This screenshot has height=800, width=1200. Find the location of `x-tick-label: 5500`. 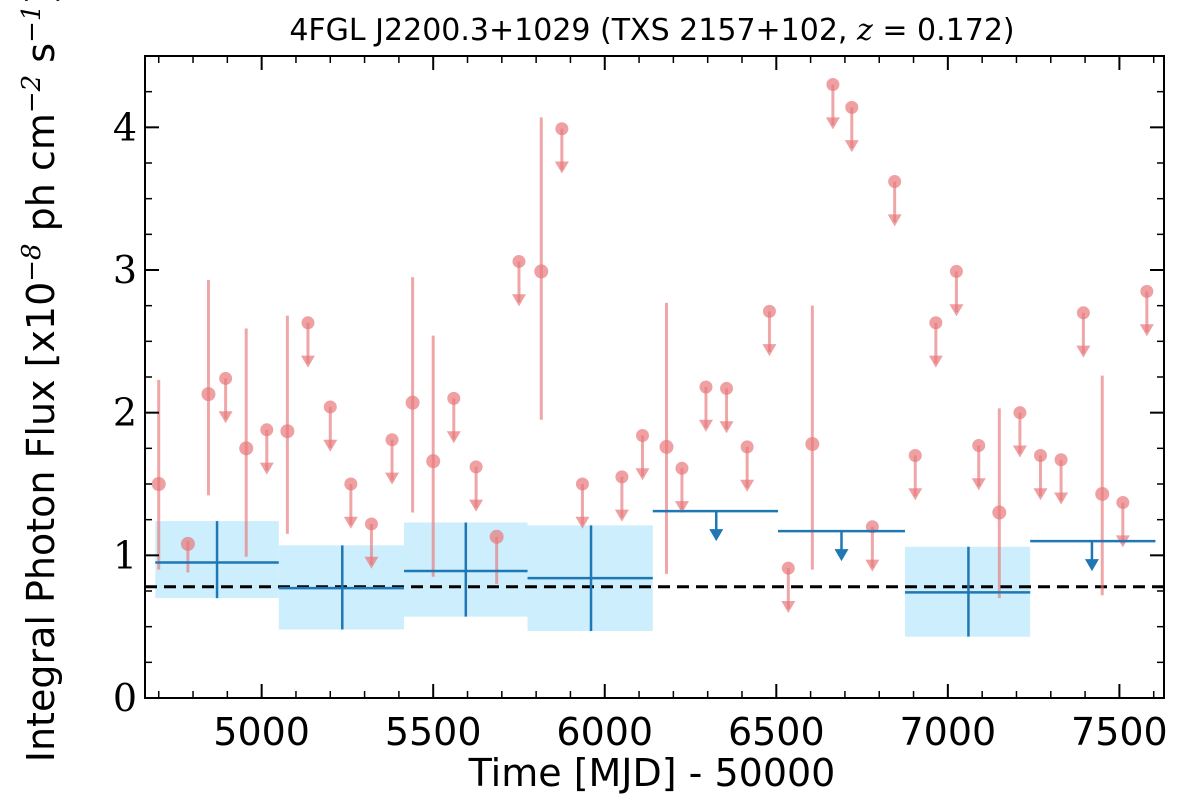

x-tick-label: 5500 is located at coordinates (433, 732).